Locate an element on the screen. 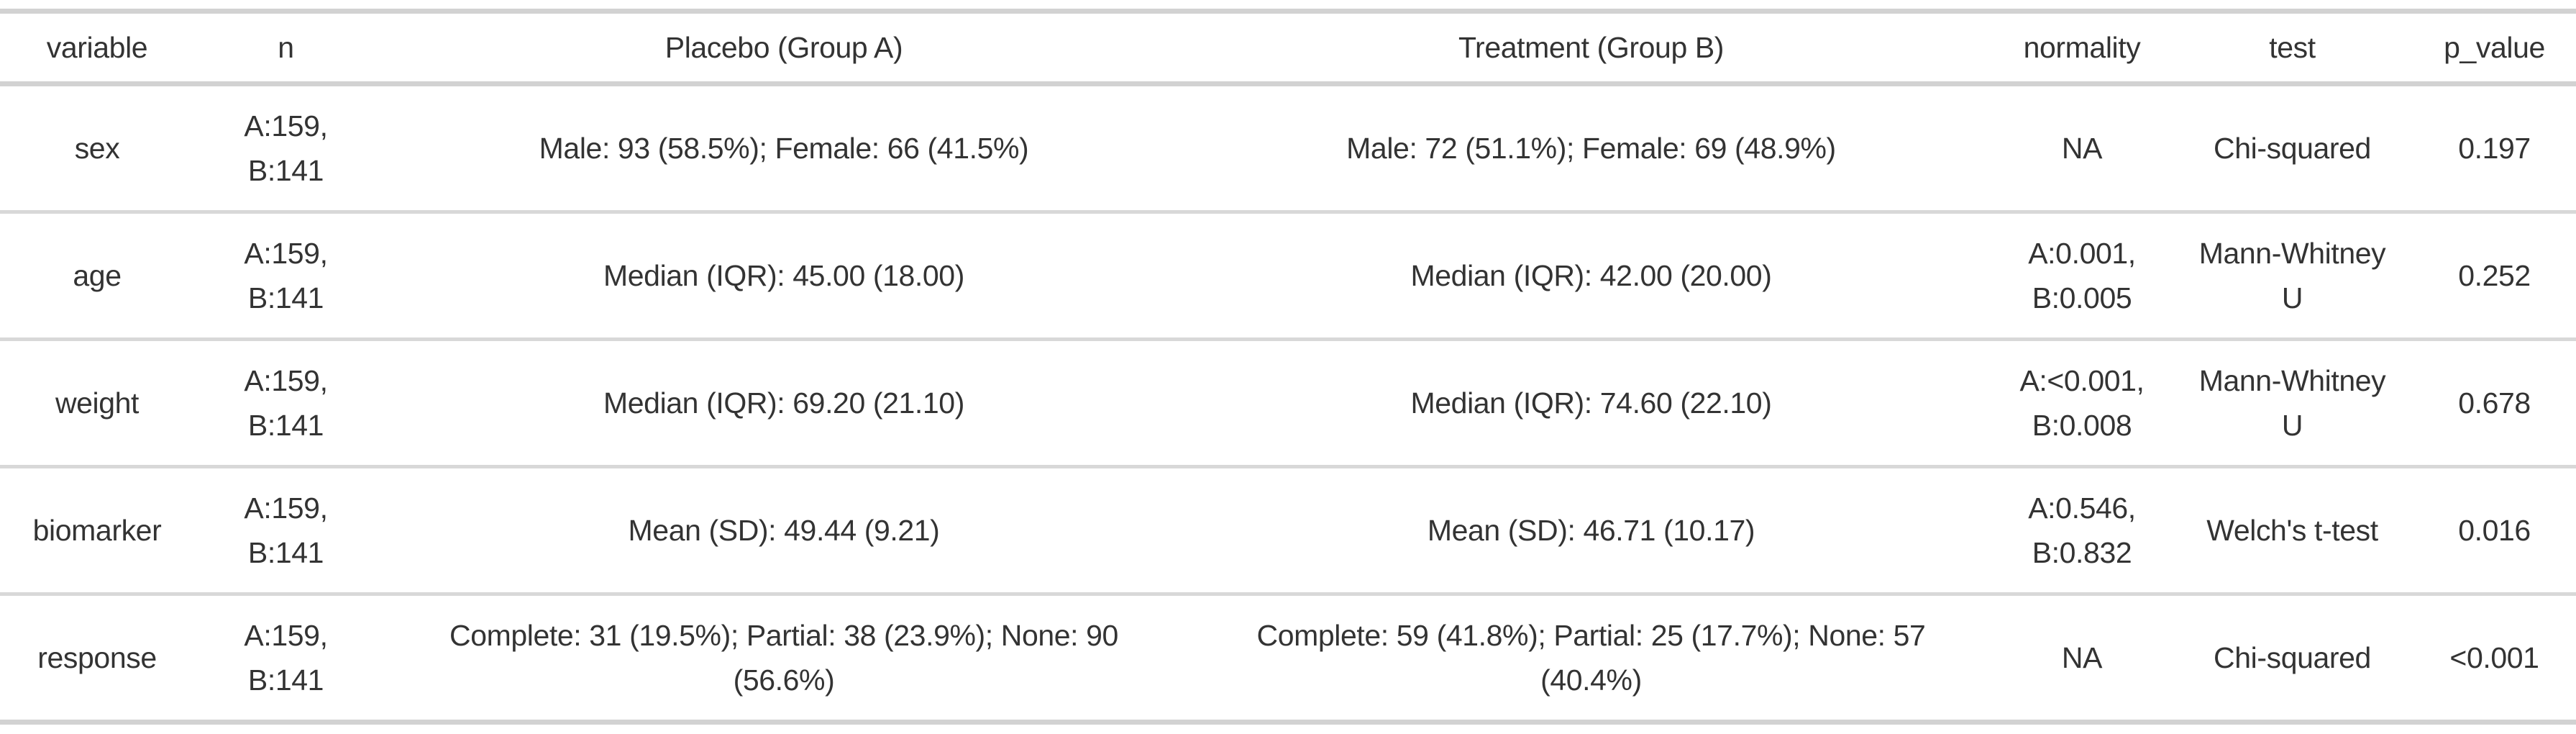 This screenshot has width=2576, height=734. cell-treatment: Median (IQR): 42.00 (20.00) is located at coordinates (1591, 275).